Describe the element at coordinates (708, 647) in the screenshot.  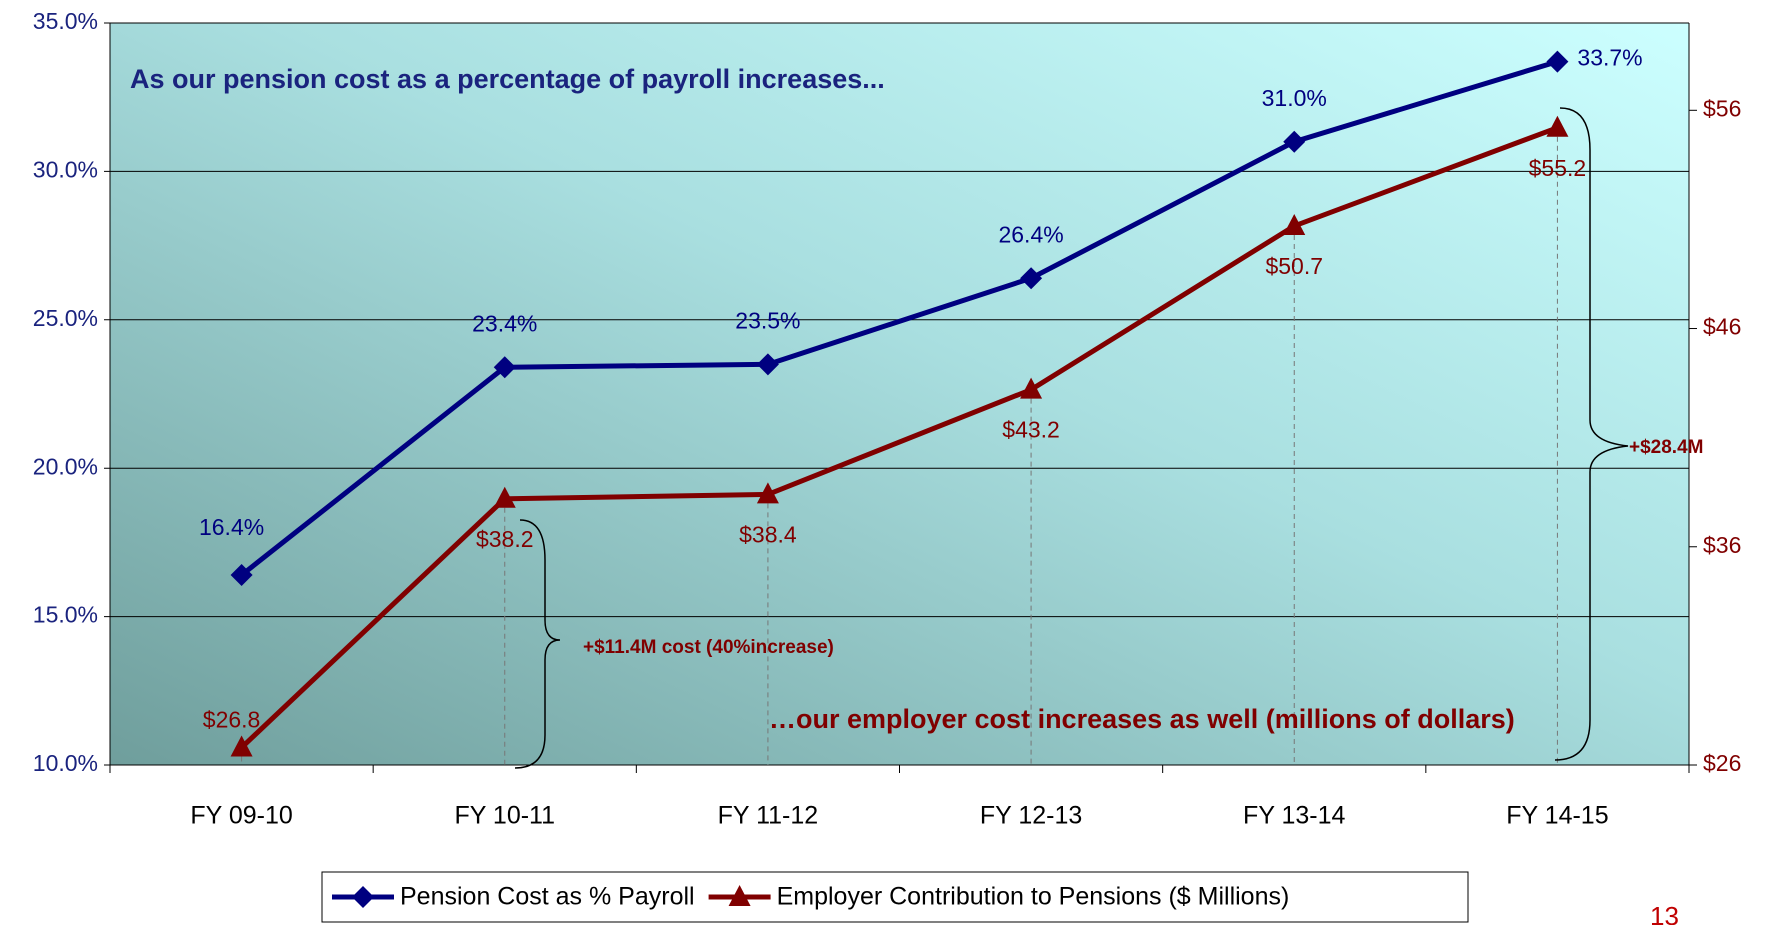
I see `annotation: +$11.4M cost (40%increase)` at that location.